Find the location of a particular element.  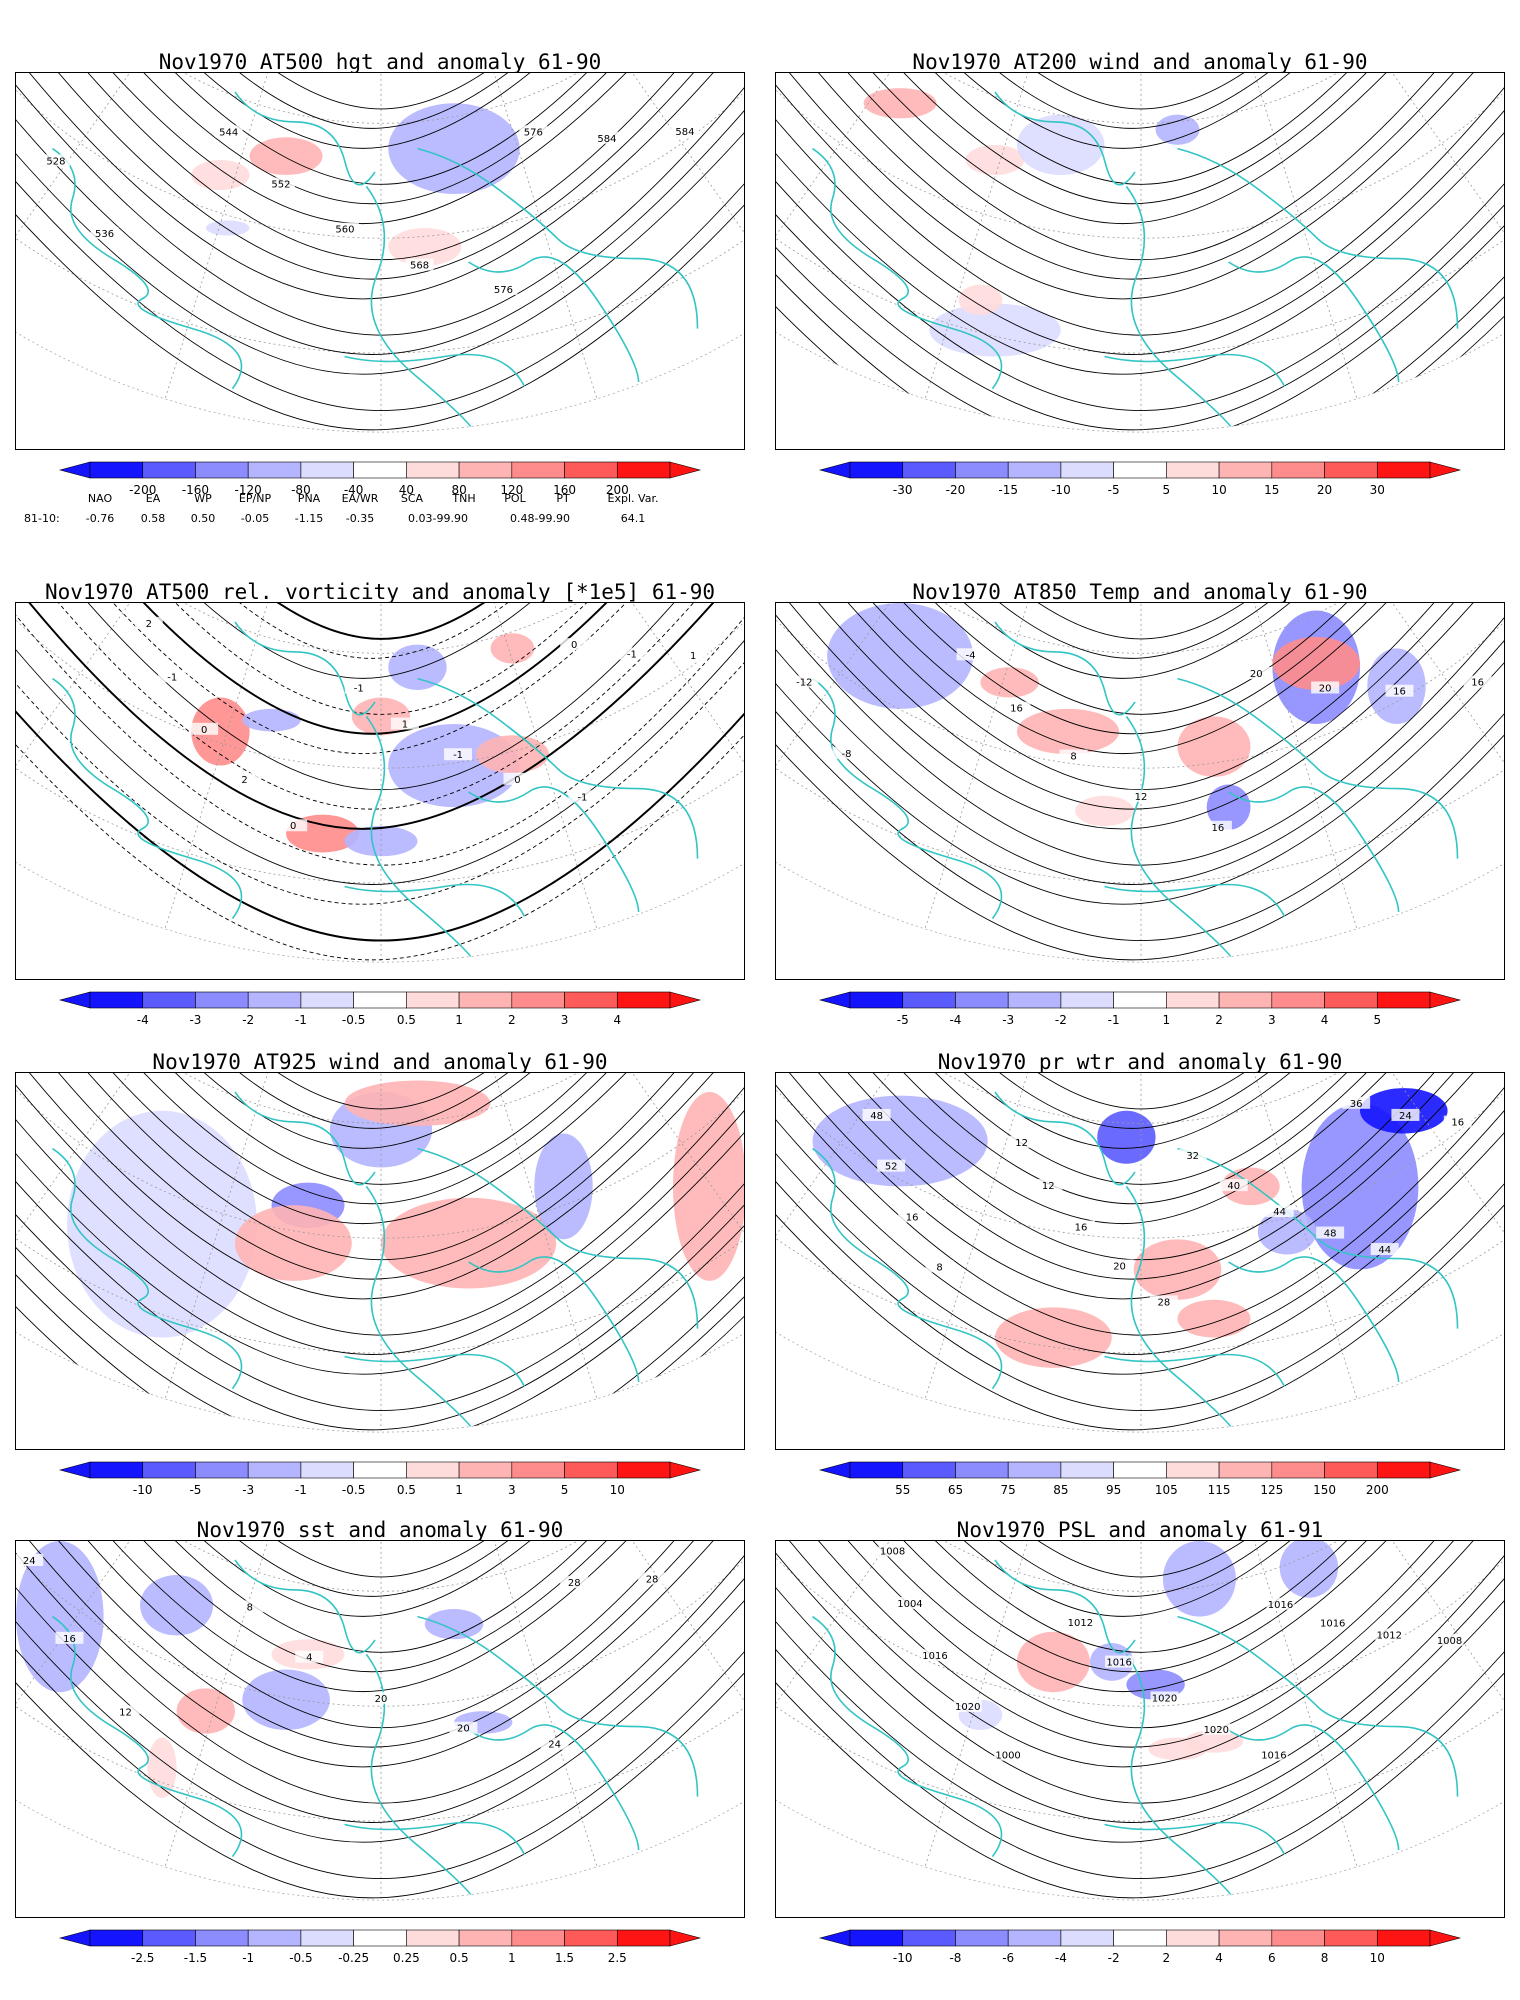

colorbar-tick-label: 0.25 is located at coordinates (406, 1958).